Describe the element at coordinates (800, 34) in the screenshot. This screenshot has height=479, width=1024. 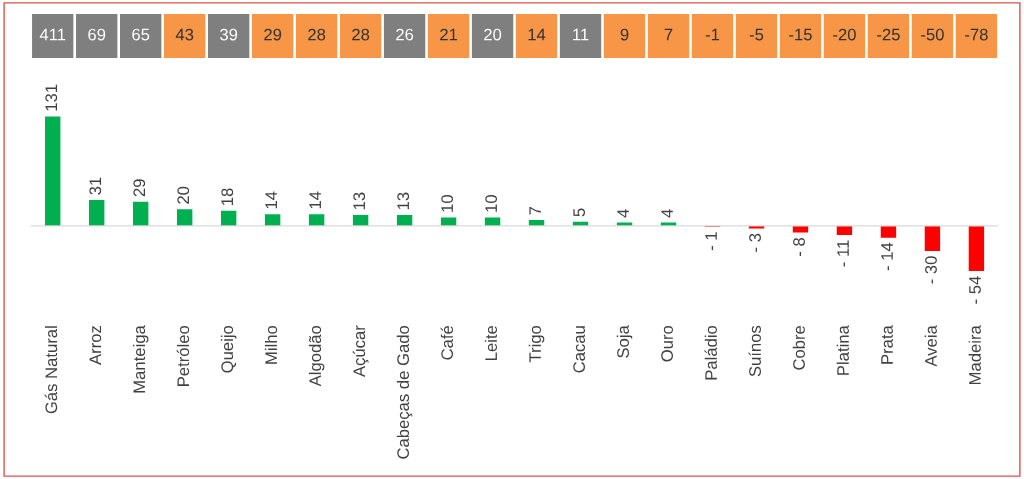
I see `data-label: -15` at that location.